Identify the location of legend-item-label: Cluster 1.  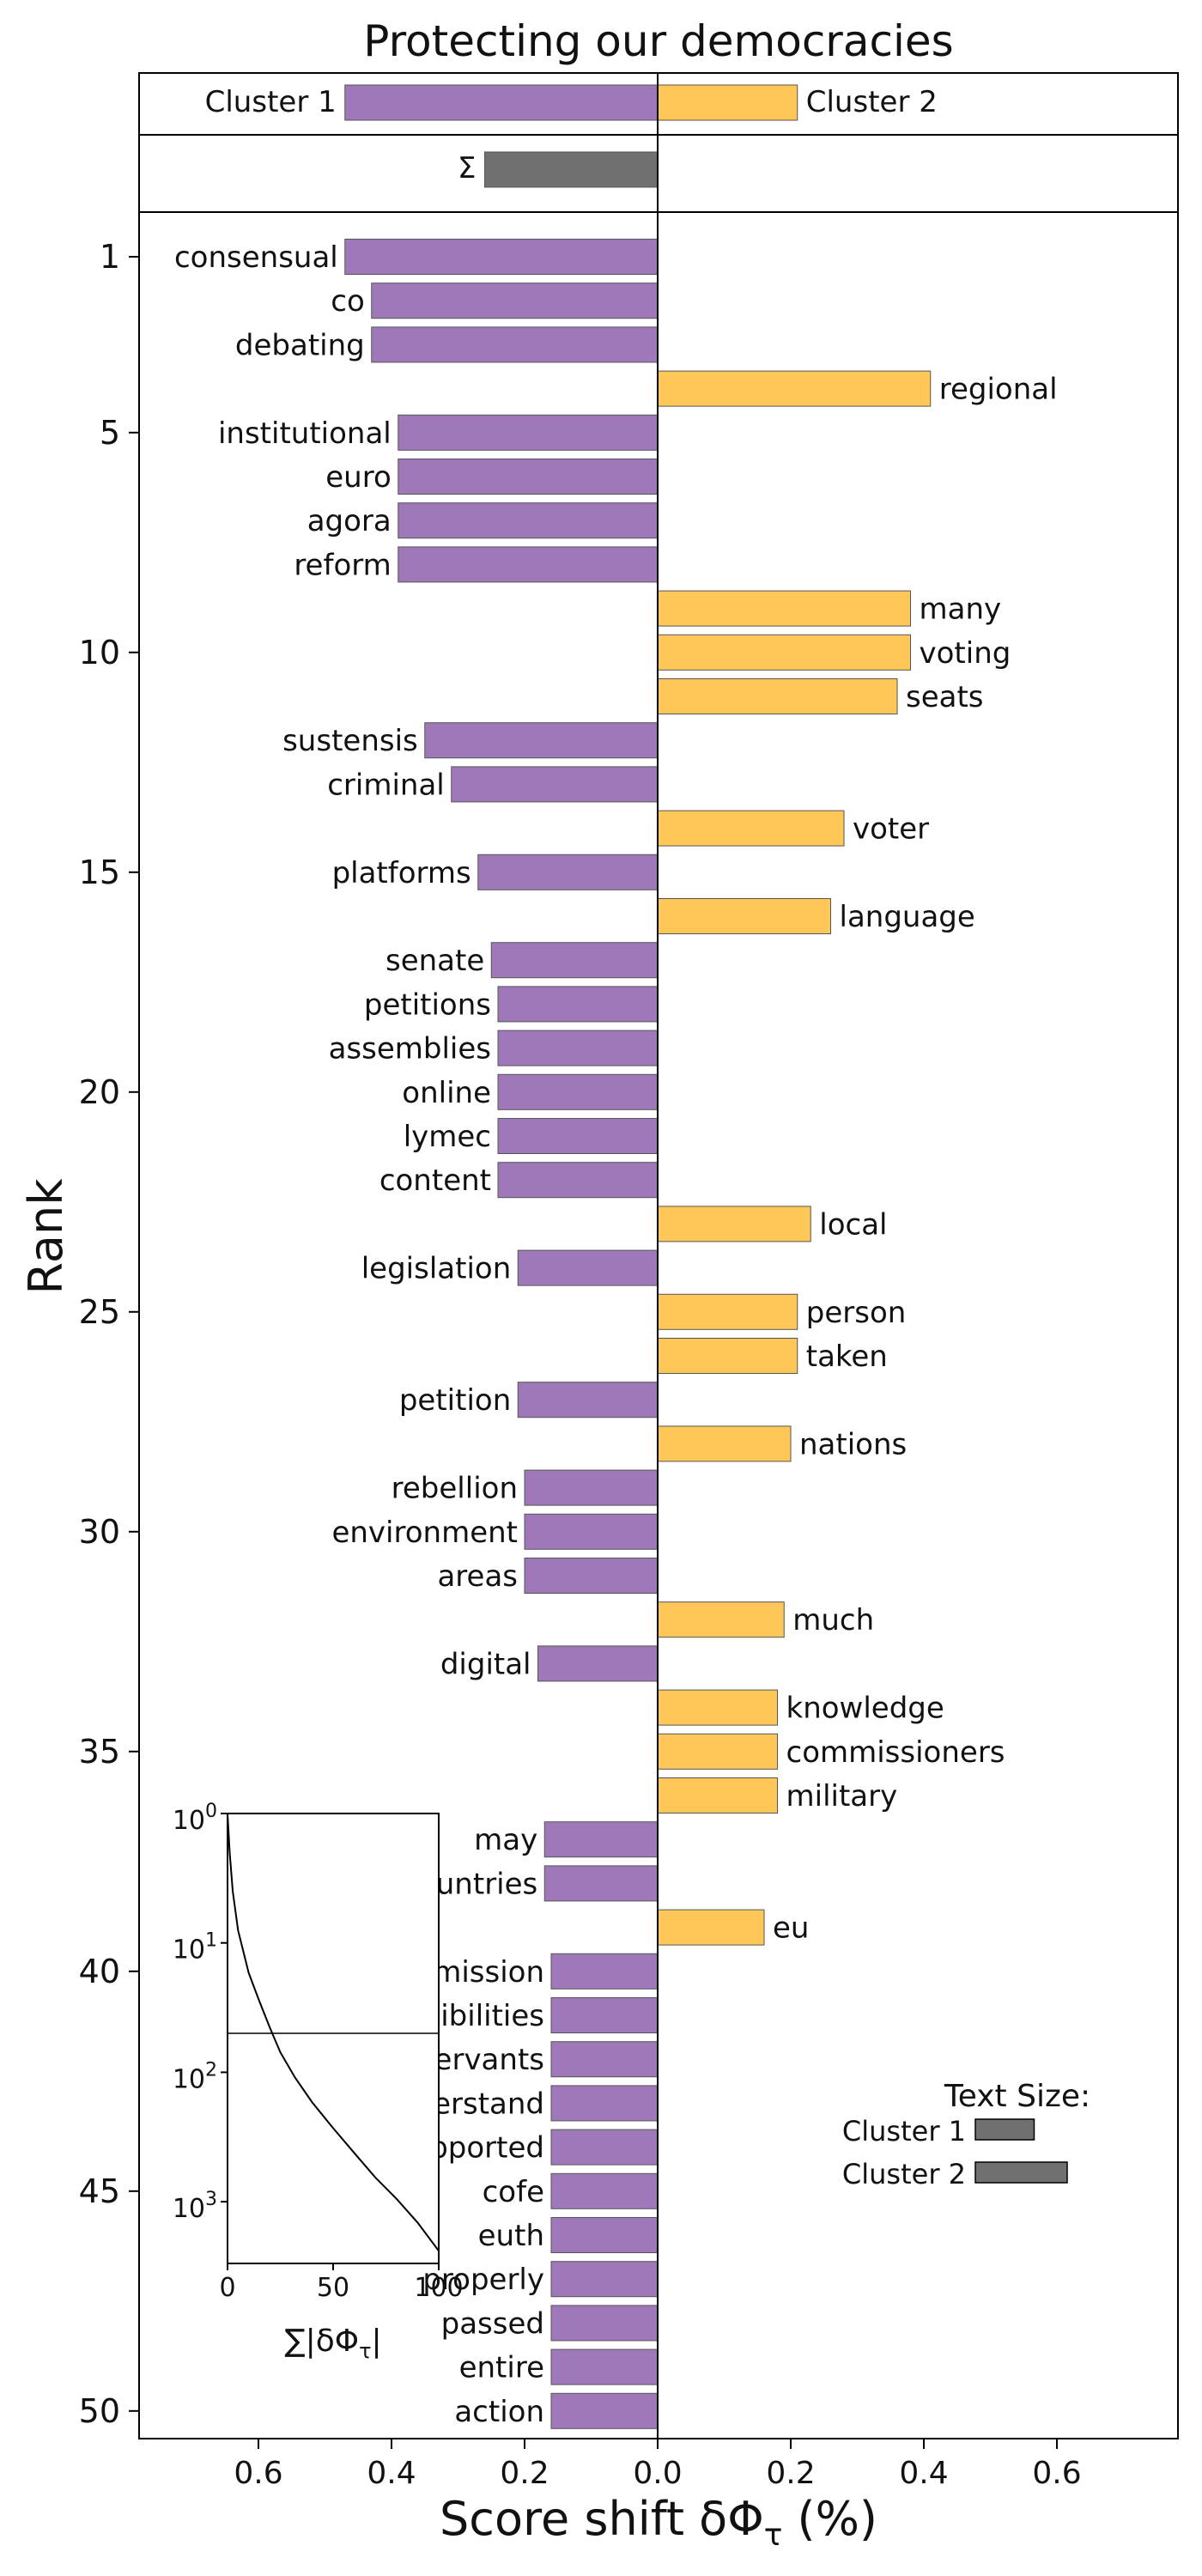
(904, 2131).